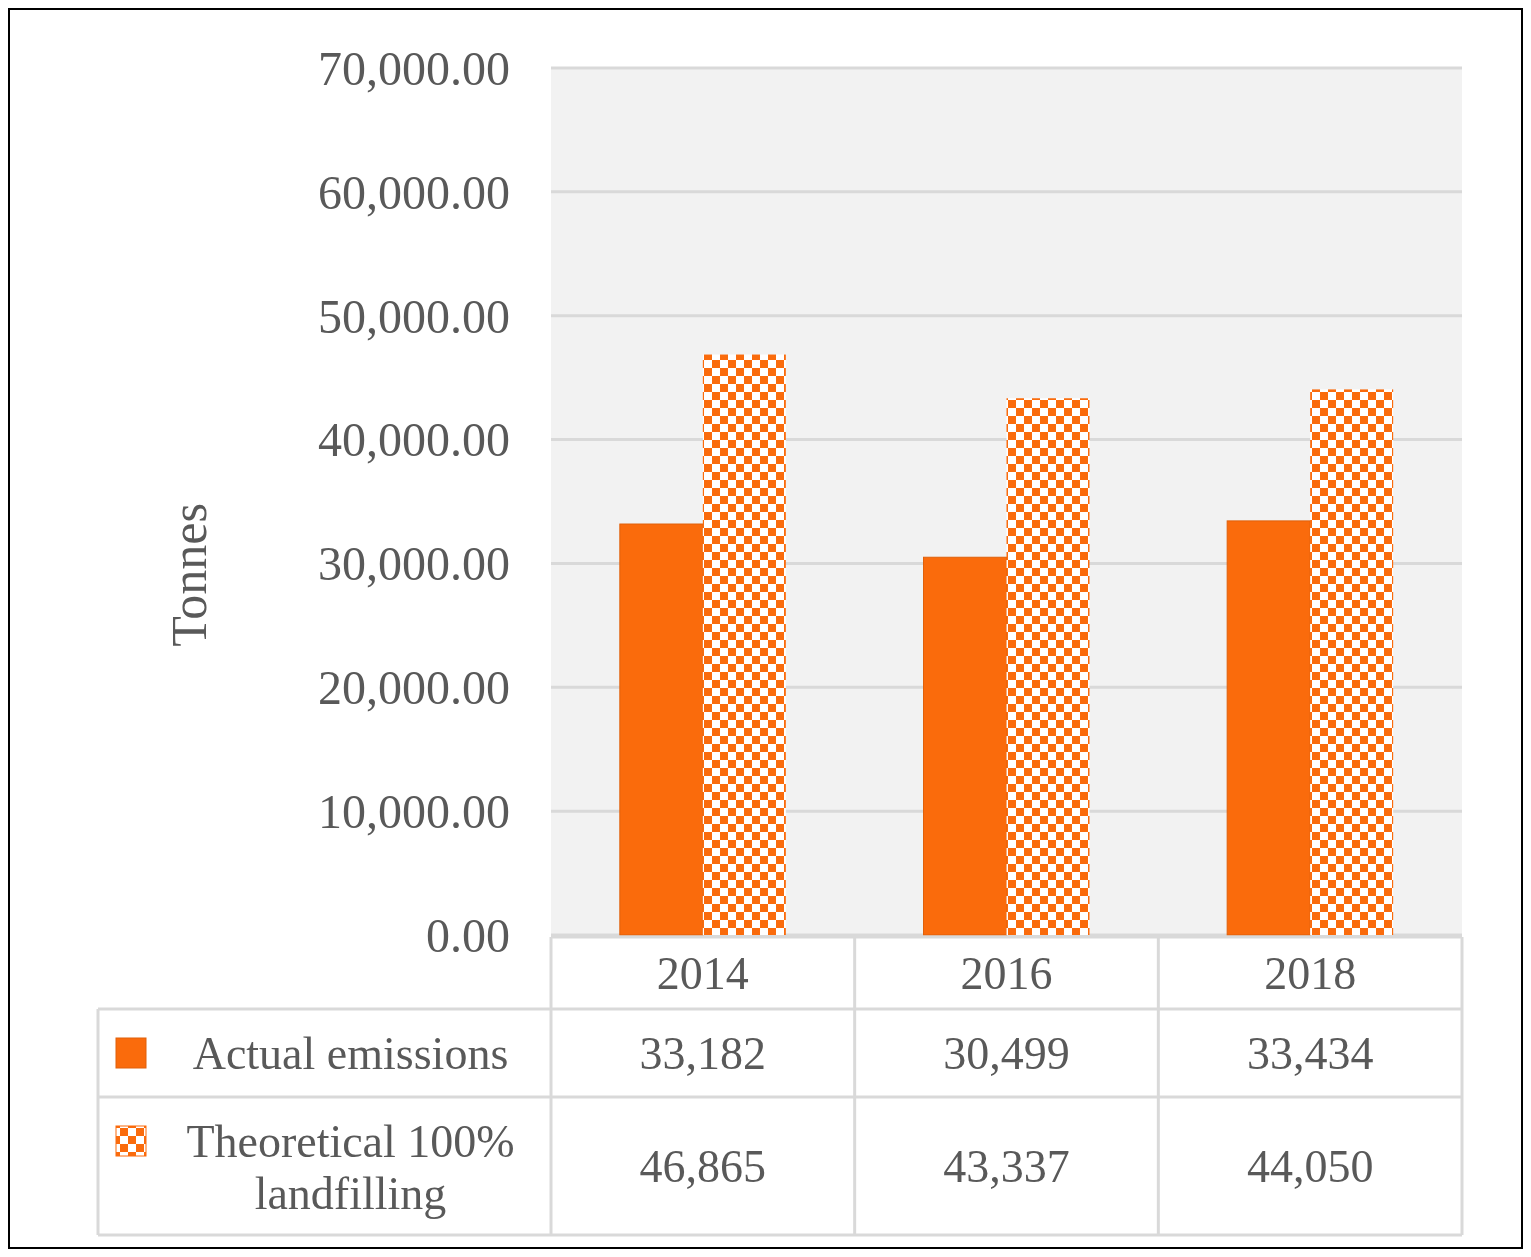  Describe the element at coordinates (350, 1168) in the screenshot. I see `legend-label: Theoretical 100% landfilling` at that location.